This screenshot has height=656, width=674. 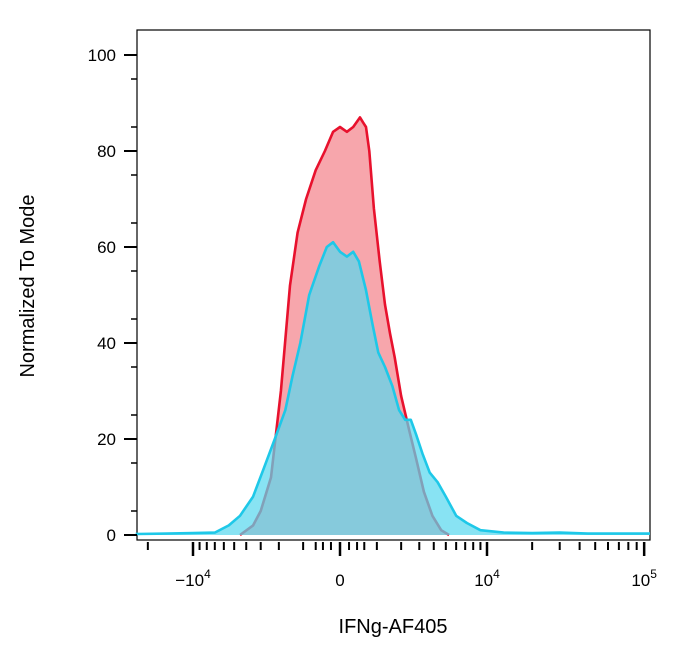 What do you see at coordinates (106, 247) in the screenshot?
I see `y-tick-label: 60` at bounding box center [106, 247].